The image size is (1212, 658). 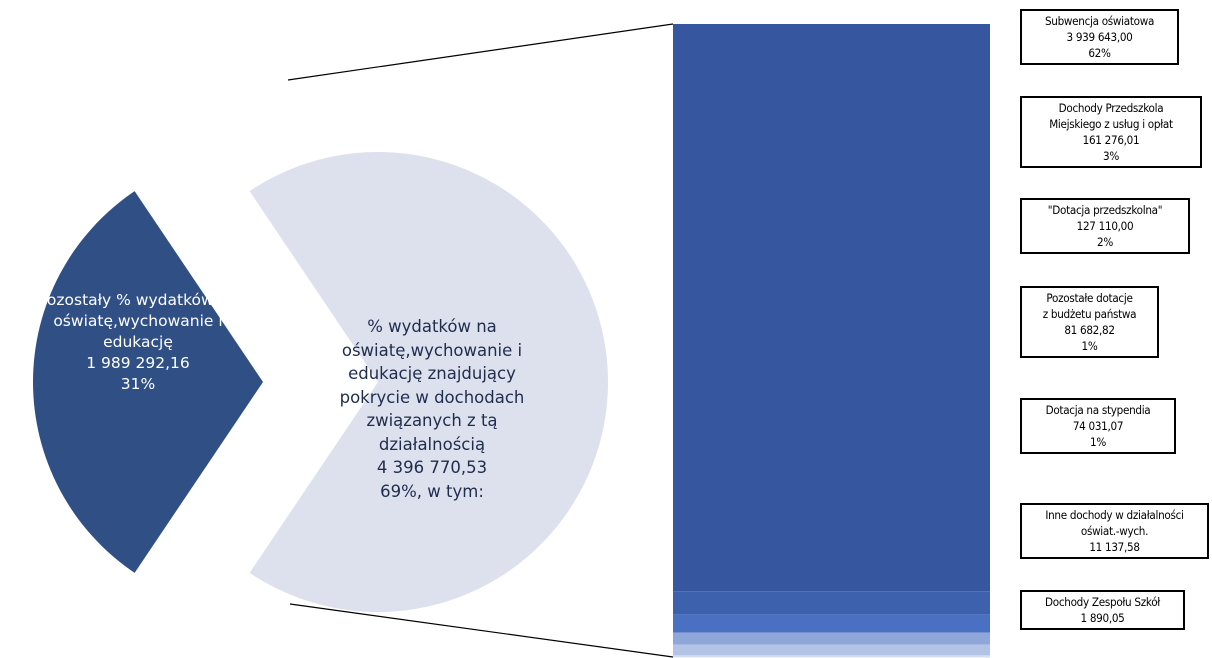 I want to click on callout-zespol-szkol: Dochody Zespołu Szkół 1 890,05, so click(x=1102, y=610).